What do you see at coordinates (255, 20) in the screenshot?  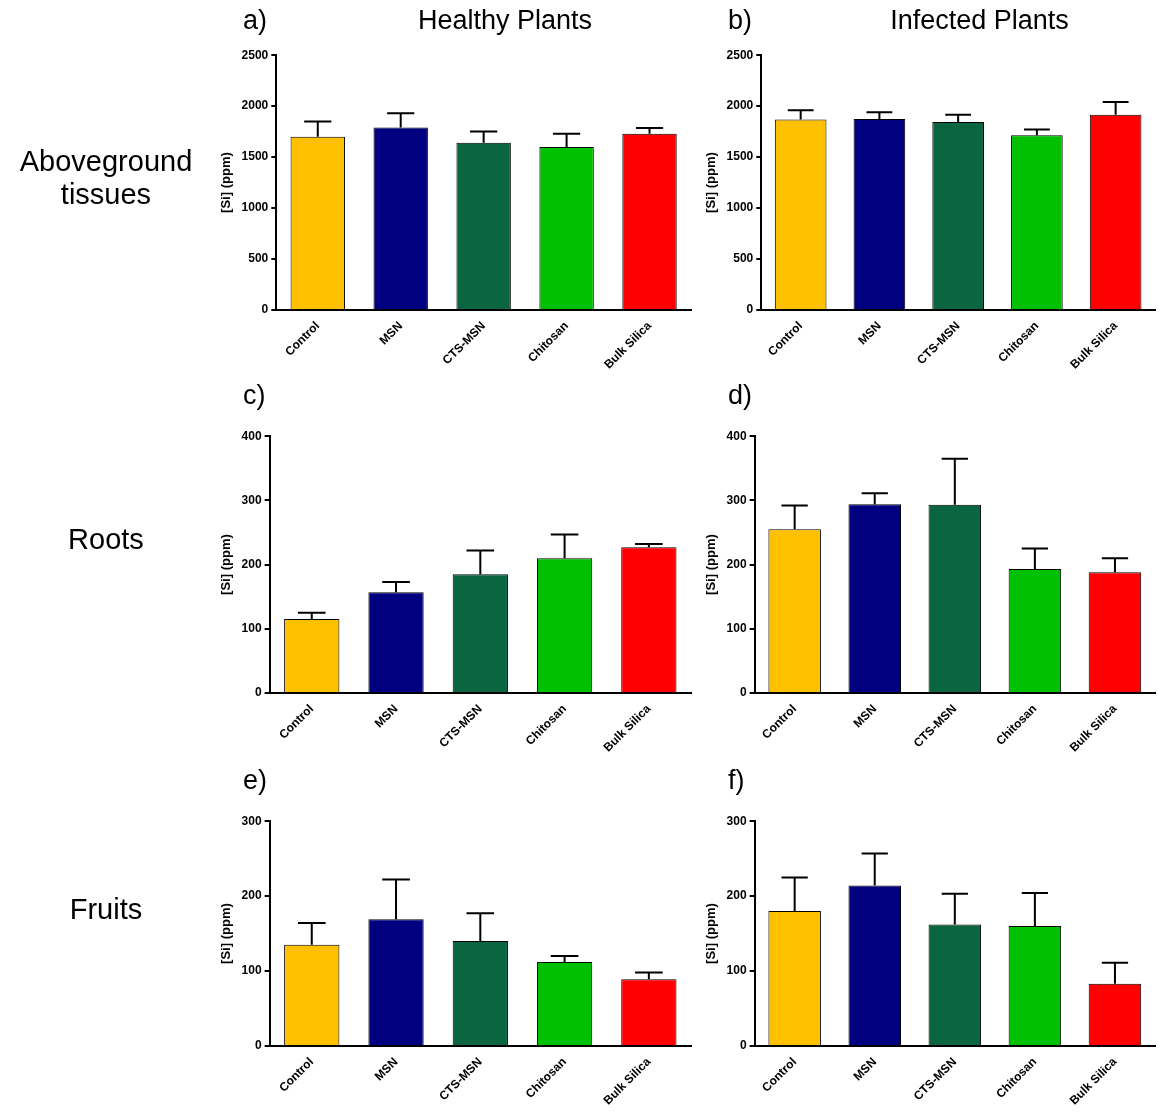 I see `chart-title: a)` at bounding box center [255, 20].